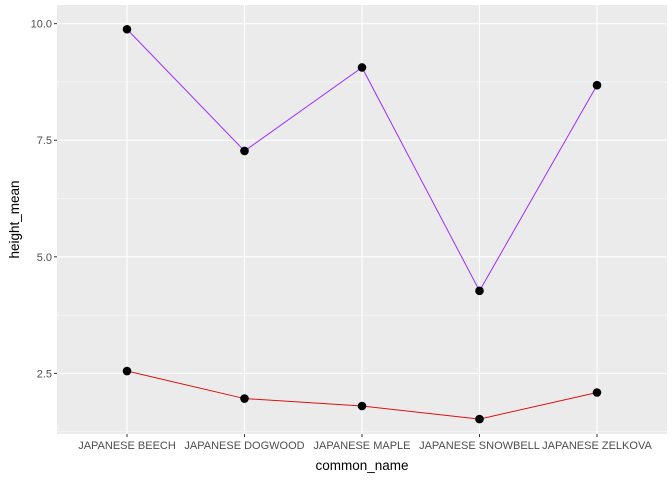 The height and width of the screenshot is (480, 672). I want to click on x-tick-label: JAPANESE MAPLE, so click(362, 446).